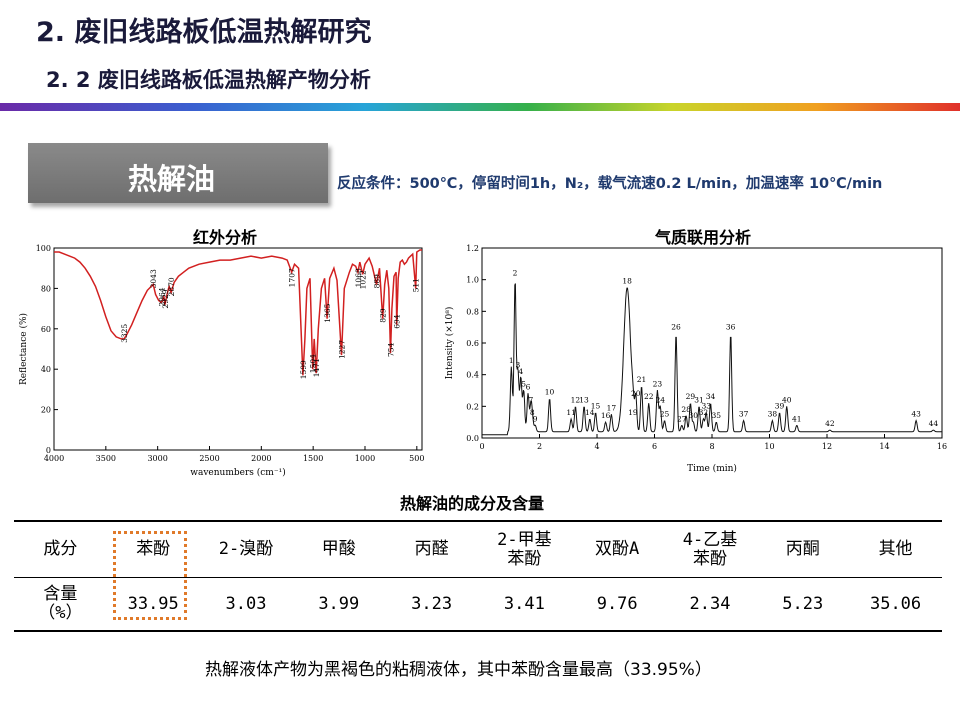 This screenshot has height=720, width=960. What do you see at coordinates (524, 603) in the screenshot?
I see `value-cell-5: 3.41` at bounding box center [524, 603].